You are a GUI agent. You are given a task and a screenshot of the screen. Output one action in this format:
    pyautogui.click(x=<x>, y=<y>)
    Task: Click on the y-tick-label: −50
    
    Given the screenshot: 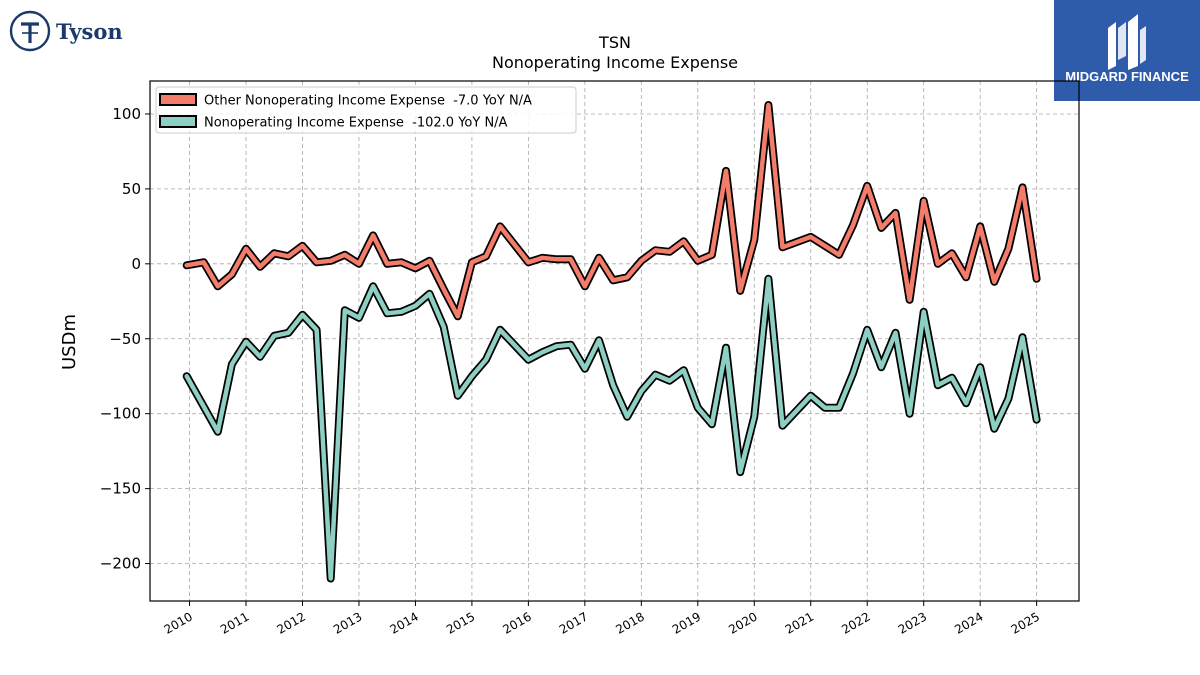 What is the action you would take?
    pyautogui.click(x=125, y=339)
    